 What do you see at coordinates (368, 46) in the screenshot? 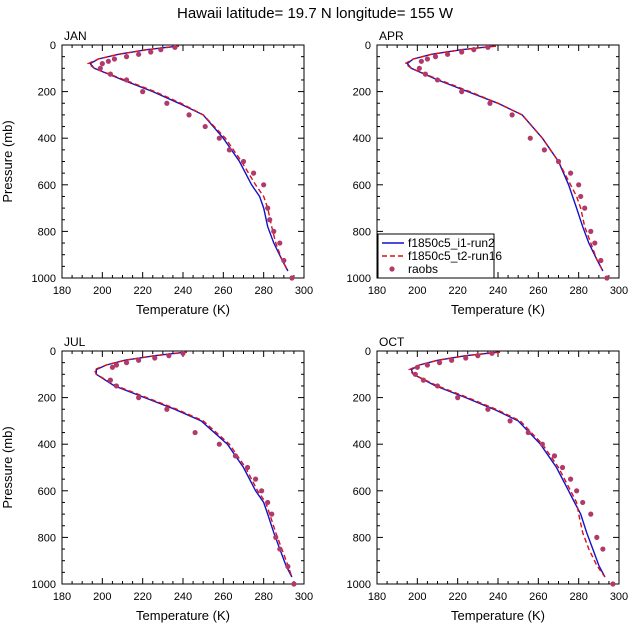
I see `y-tick-label: 0` at bounding box center [368, 46].